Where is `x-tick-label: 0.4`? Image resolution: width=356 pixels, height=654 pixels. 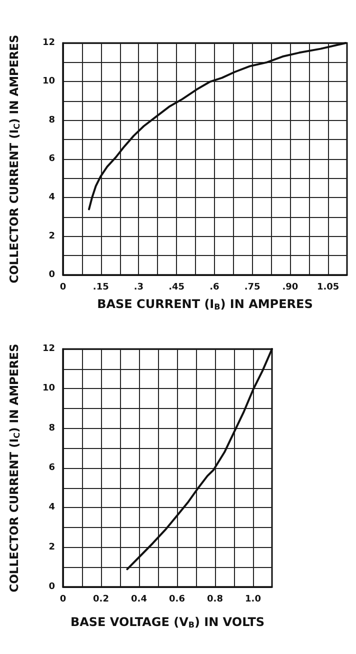 x-tick-label: 0.4 is located at coordinates (139, 599).